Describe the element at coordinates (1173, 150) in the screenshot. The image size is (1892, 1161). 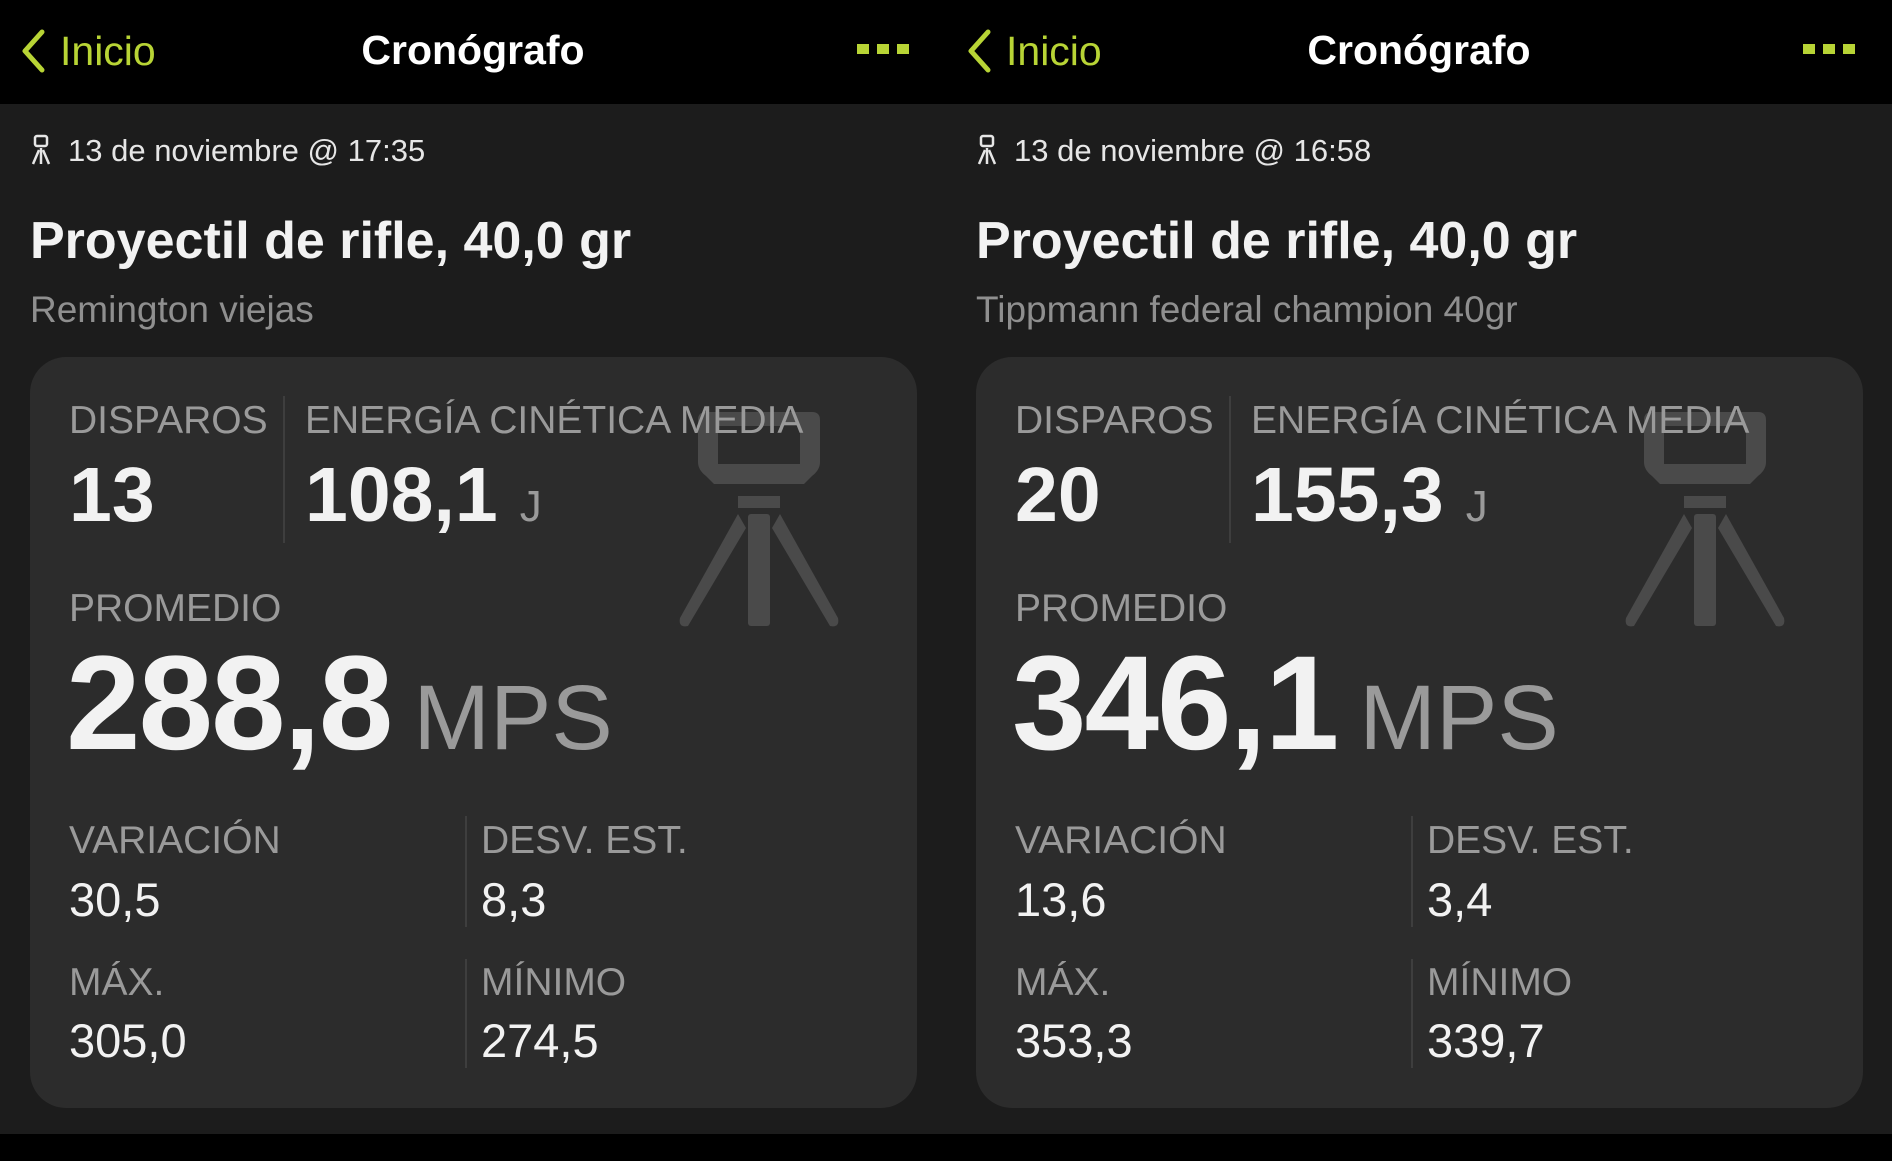
I see `session-date: 13 de noviembre @ 16:58` at that location.